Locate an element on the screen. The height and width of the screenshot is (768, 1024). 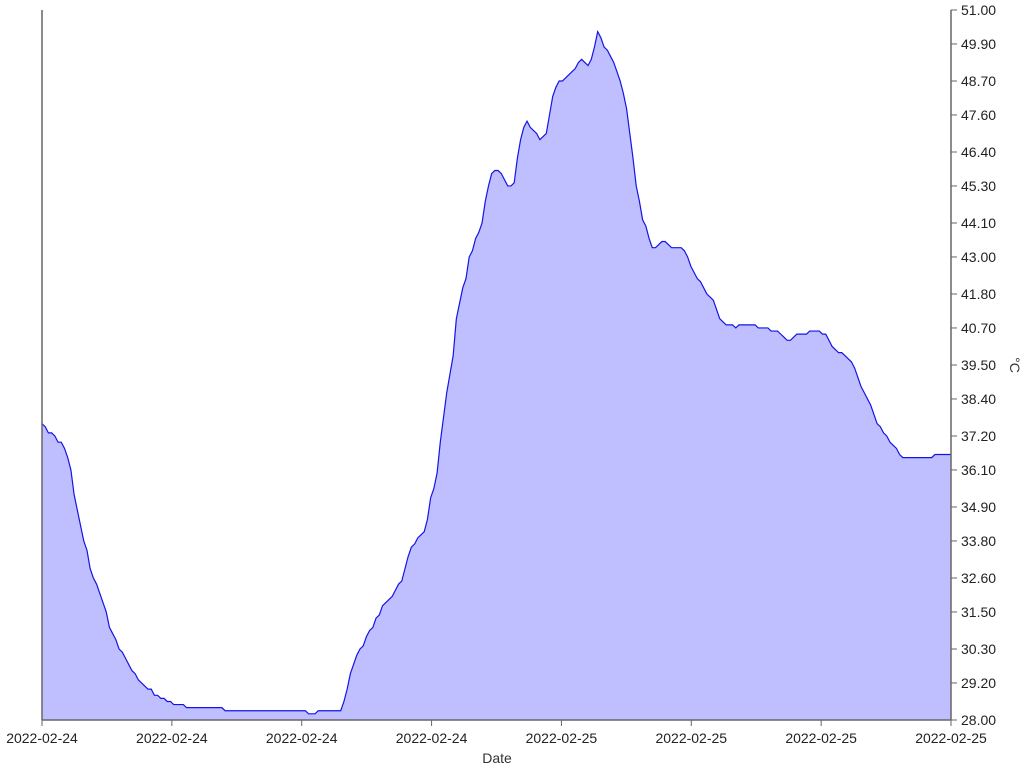
y-axis-title: °C is located at coordinates (1015, 365).